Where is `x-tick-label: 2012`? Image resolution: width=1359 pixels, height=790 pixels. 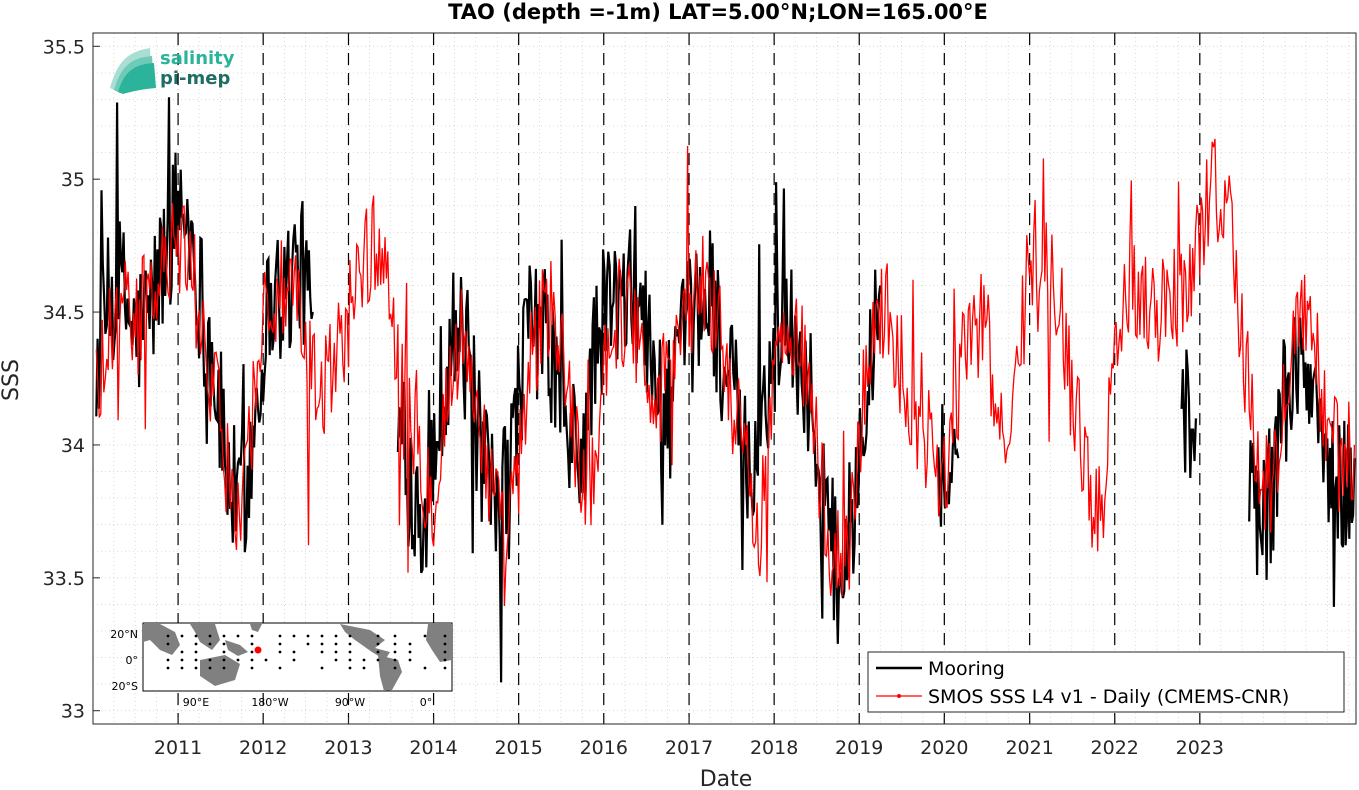 x-tick-label: 2012 is located at coordinates (263, 748).